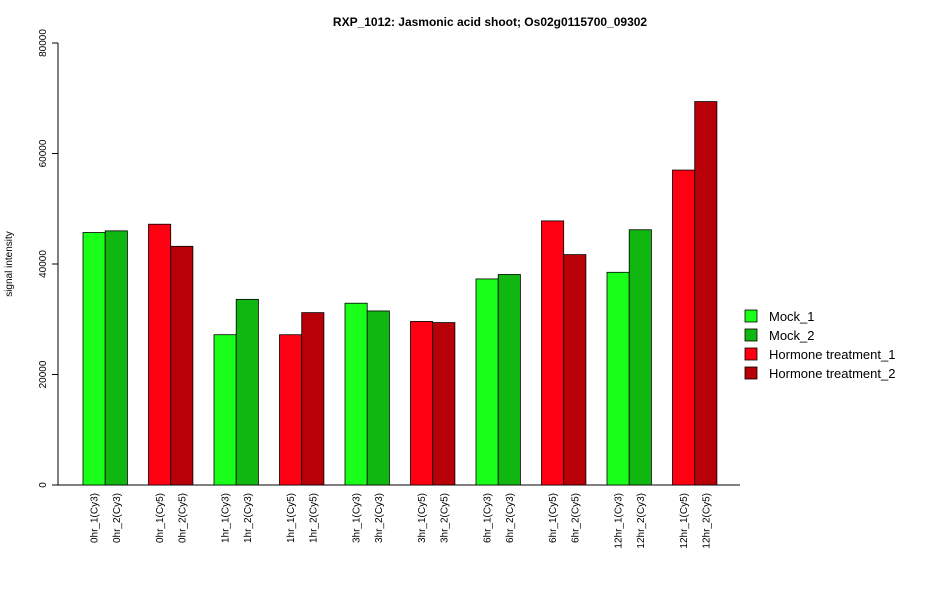 The image size is (950, 600). Describe the element at coordinates (182, 518) in the screenshot. I see `x-tick-label: 0hr_2(Cy5)` at that location.